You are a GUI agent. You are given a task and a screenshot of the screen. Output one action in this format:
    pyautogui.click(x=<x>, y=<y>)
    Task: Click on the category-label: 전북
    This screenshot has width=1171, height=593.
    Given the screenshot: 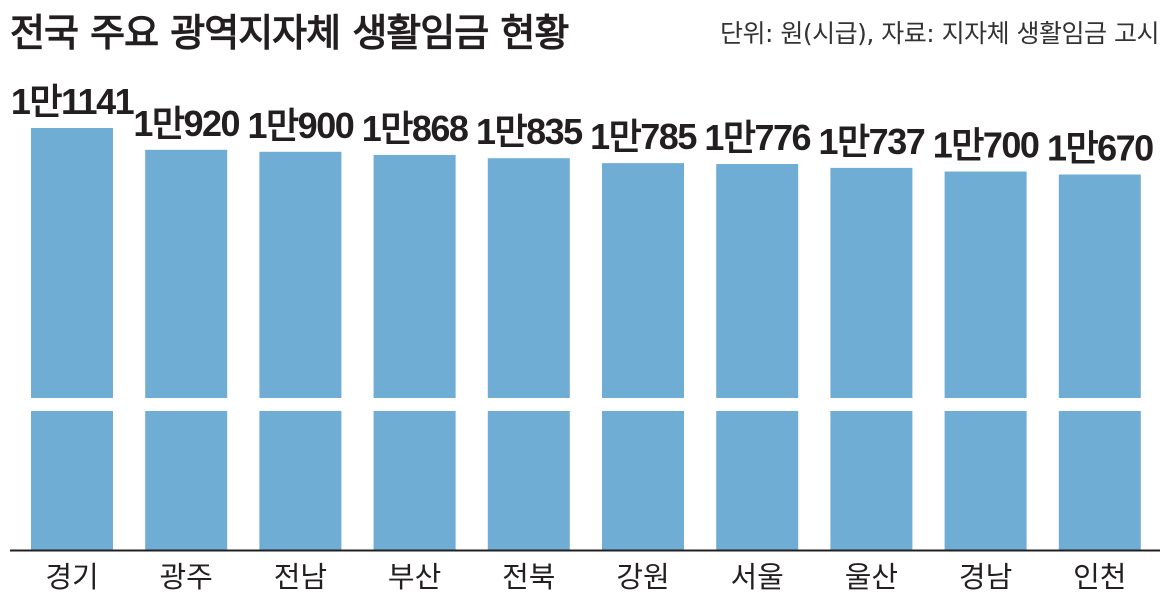 What is the action you would take?
    pyautogui.click(x=528, y=576)
    